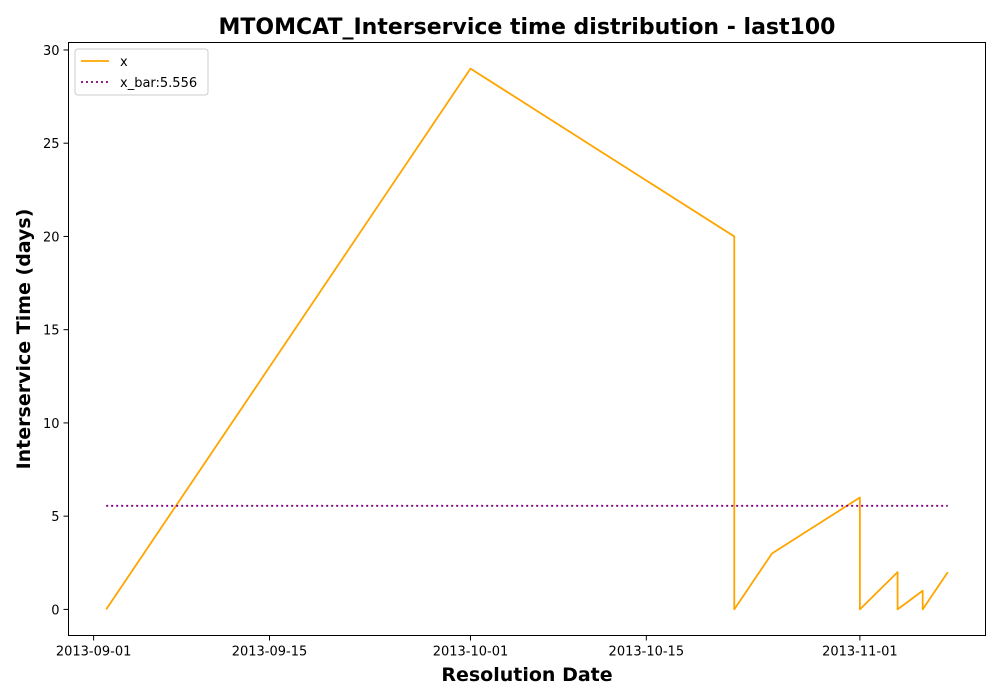  Describe the element at coordinates (647, 652) in the screenshot. I see `x-tick-label: 2013-10-15` at that location.